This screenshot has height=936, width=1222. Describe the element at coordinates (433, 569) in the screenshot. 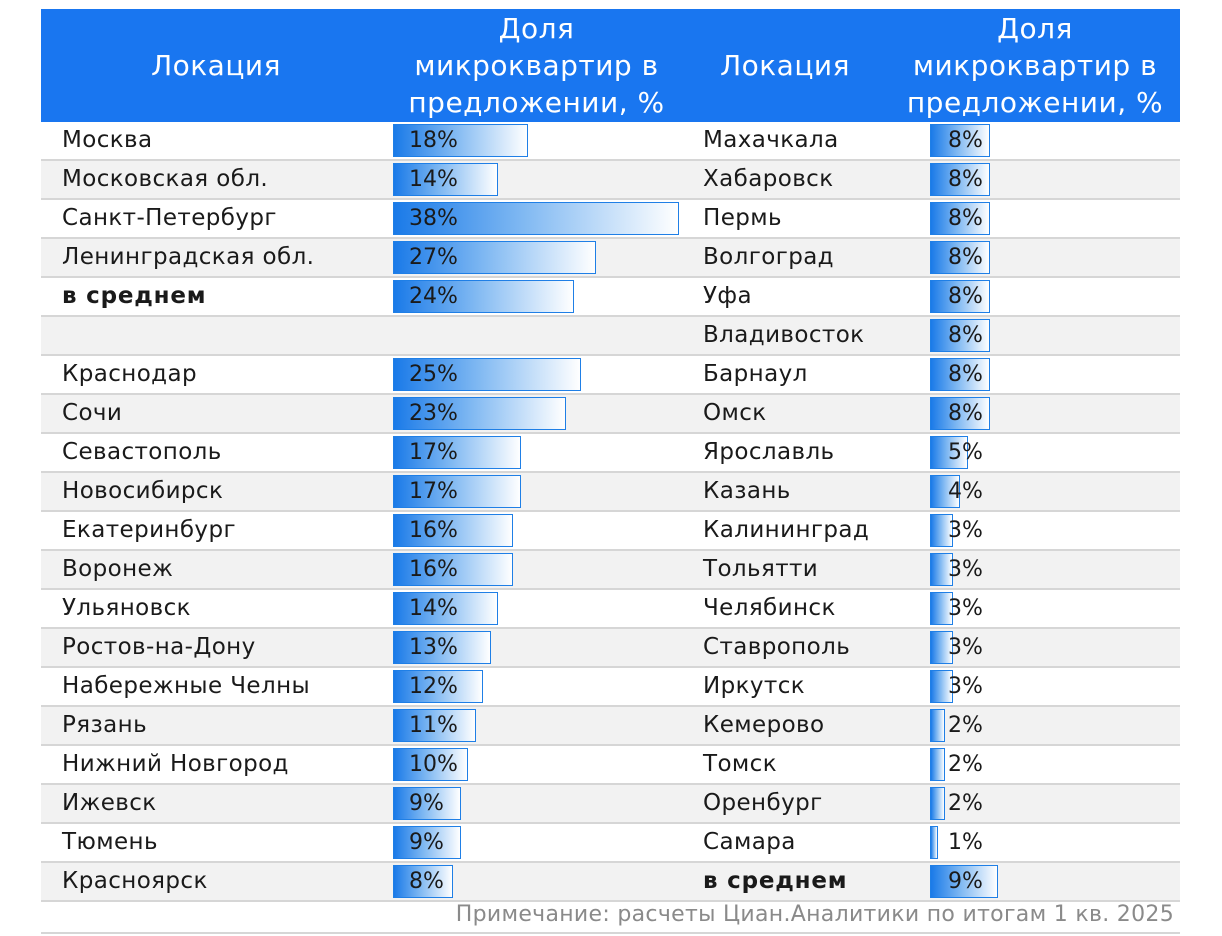

I see `bar-value-label: 16%` at that location.